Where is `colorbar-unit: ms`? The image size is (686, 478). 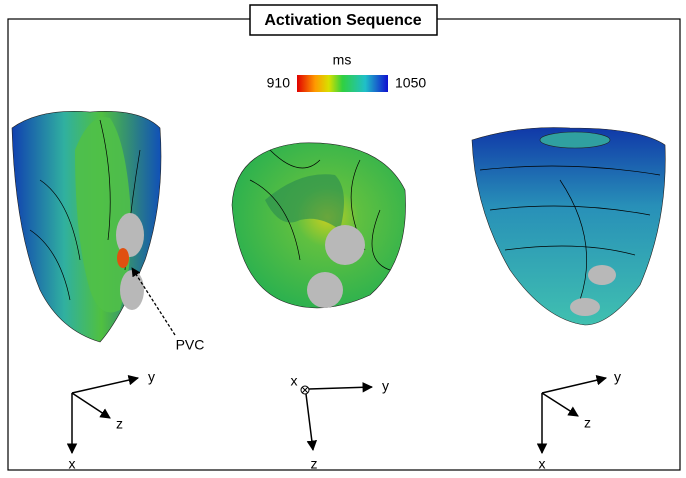 colorbar-unit: ms is located at coordinates (342, 60).